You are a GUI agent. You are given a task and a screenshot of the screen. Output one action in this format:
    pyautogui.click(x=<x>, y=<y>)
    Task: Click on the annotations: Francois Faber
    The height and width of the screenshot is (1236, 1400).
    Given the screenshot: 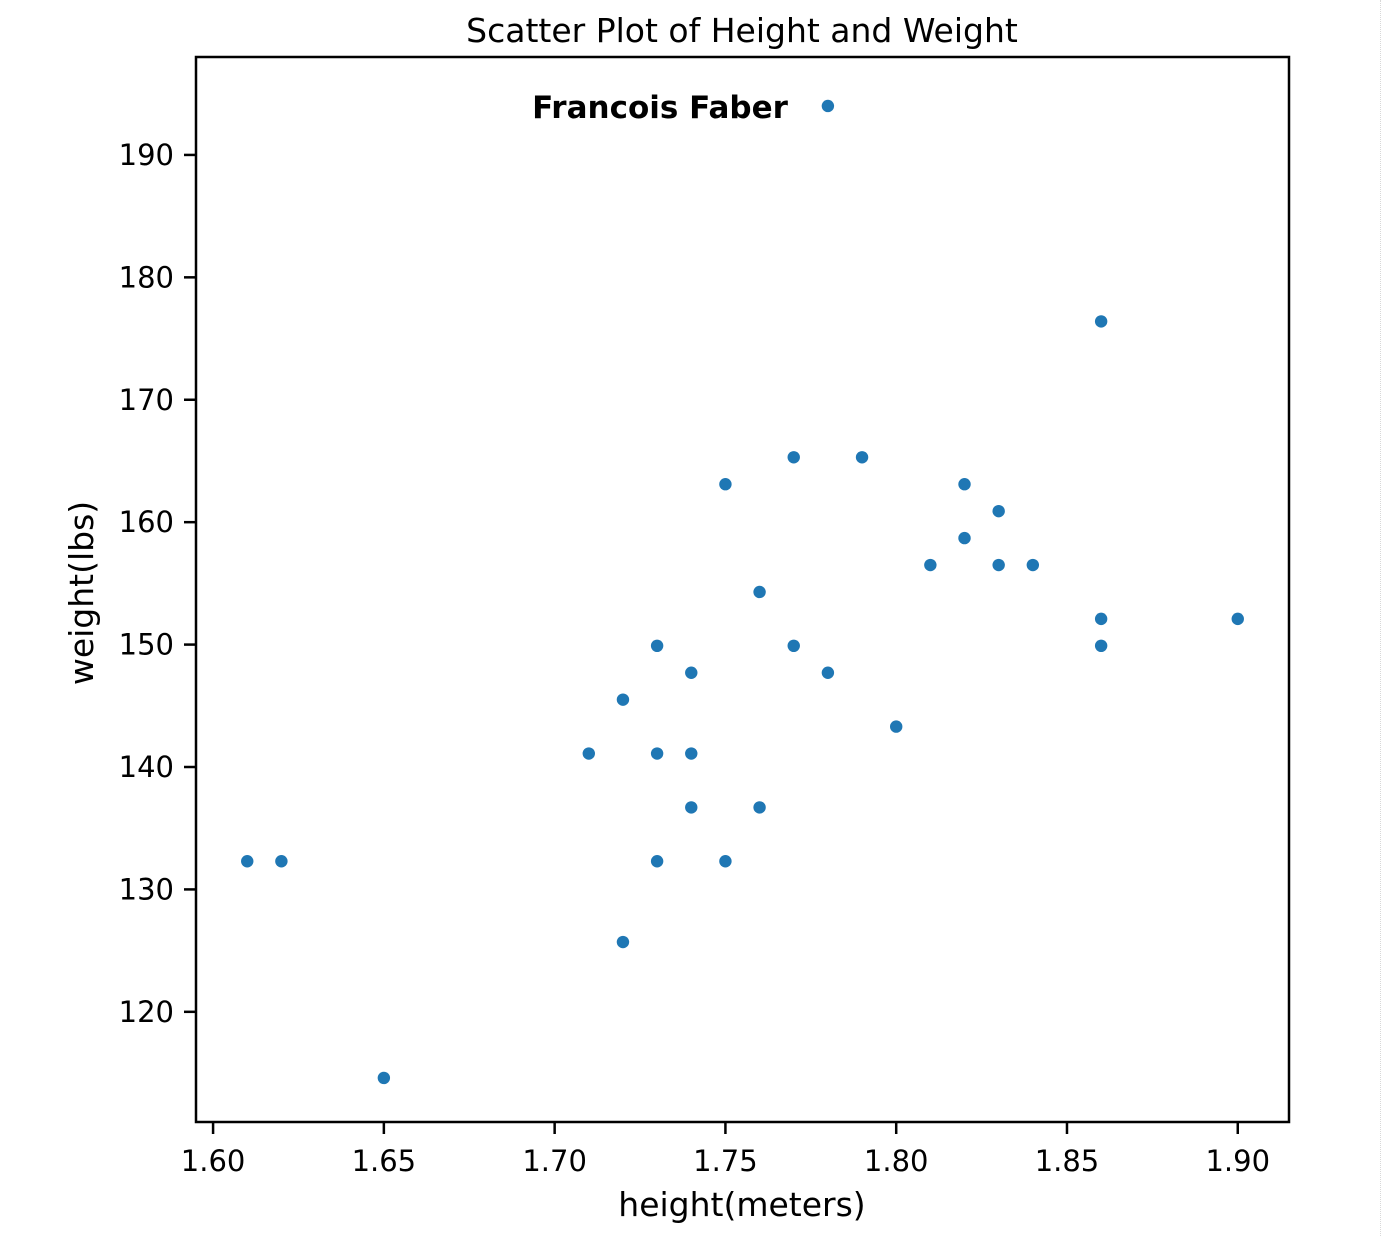 What is the action you would take?
    pyautogui.click(x=660, y=108)
    